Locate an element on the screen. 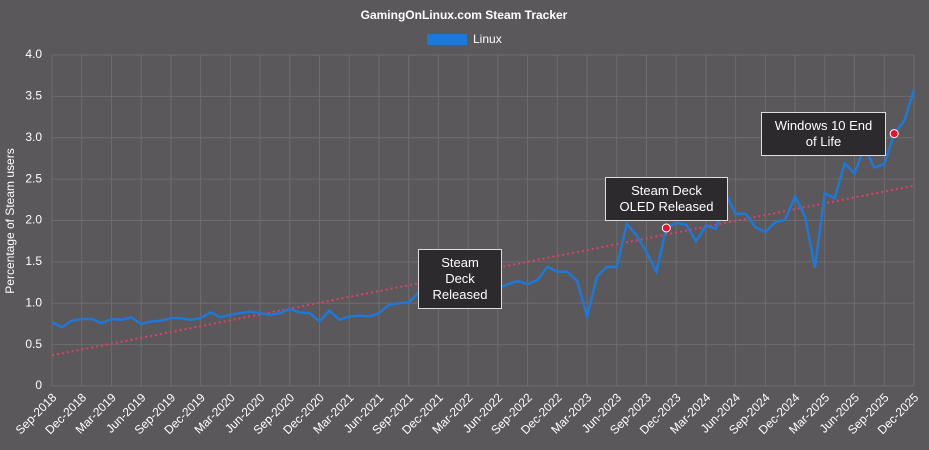 The width and height of the screenshot is (929, 450). annotation: Windows 10 End of Life is located at coordinates (823, 134).